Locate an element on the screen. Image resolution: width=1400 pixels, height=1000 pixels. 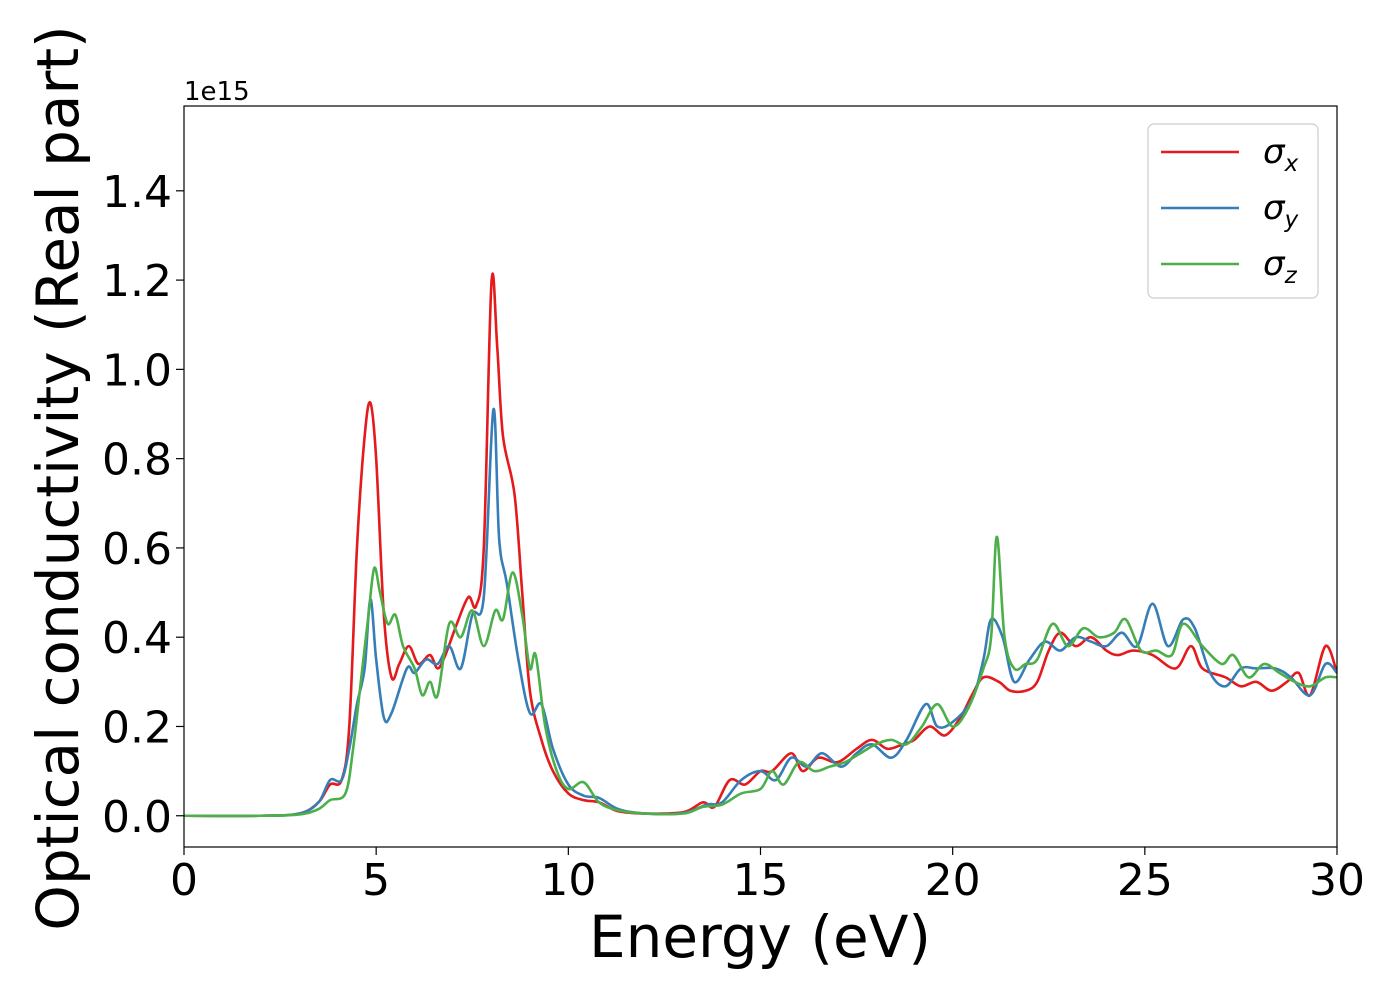
legend-box is located at coordinates (1233, 211).